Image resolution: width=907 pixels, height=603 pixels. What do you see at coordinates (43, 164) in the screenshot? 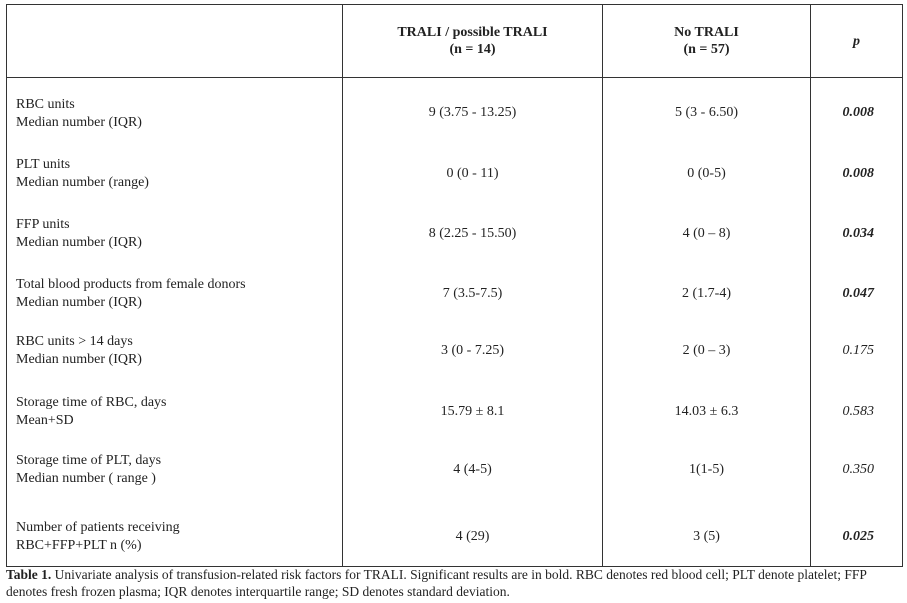
I see `row-label-title: PLT units` at bounding box center [43, 164].